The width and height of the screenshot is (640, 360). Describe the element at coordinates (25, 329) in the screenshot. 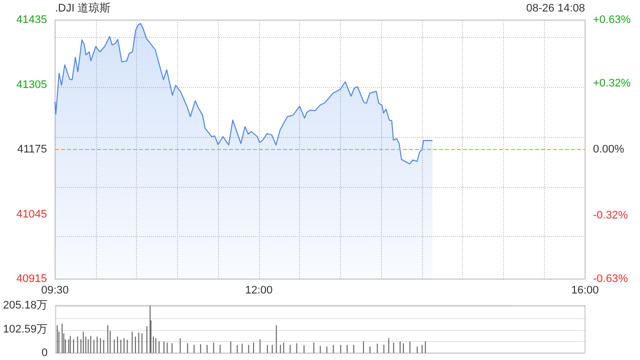

I see `y-tick-label: 102.59万` at that location.